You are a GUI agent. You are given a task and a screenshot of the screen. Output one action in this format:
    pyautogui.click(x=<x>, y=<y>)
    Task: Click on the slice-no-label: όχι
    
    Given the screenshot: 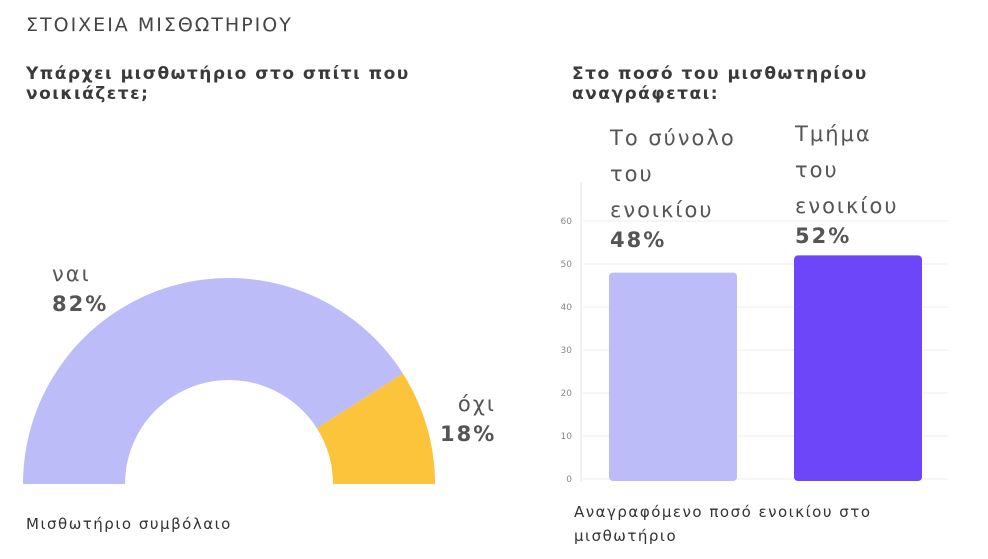 What is the action you would take?
    pyautogui.click(x=476, y=404)
    